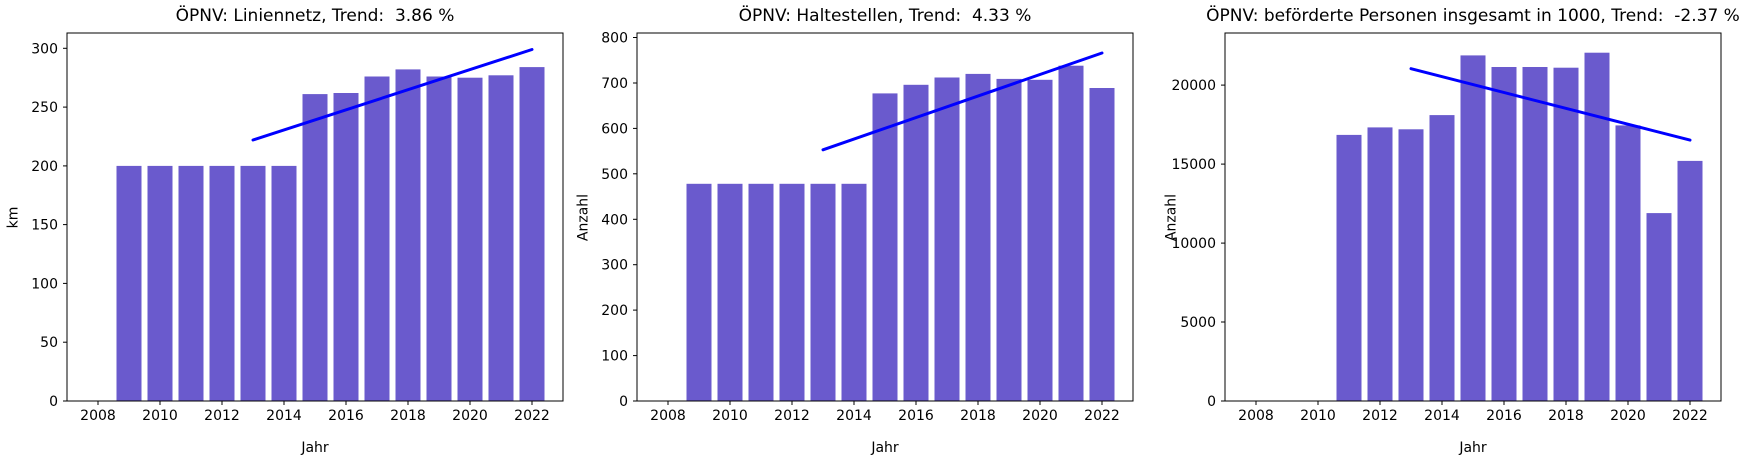 The height and width of the screenshot is (457, 1744). What do you see at coordinates (614, 129) in the screenshot?
I see `y-tick-label-600: 600` at bounding box center [614, 129].